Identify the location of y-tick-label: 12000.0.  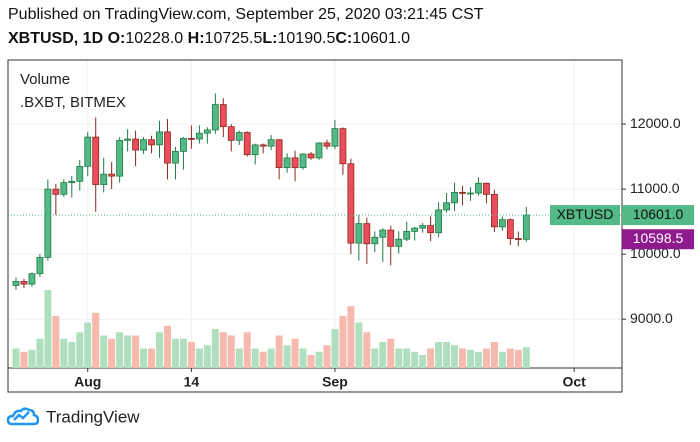
(655, 123).